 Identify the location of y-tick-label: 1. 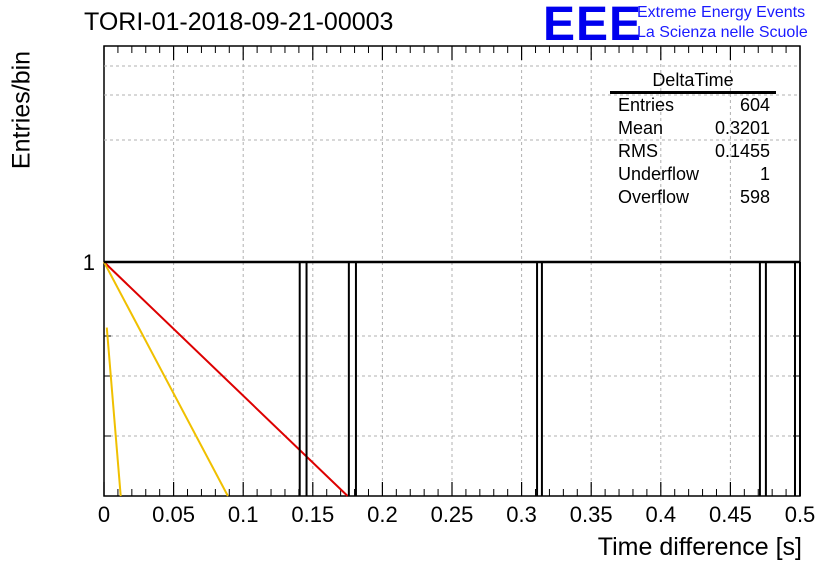
(89, 262).